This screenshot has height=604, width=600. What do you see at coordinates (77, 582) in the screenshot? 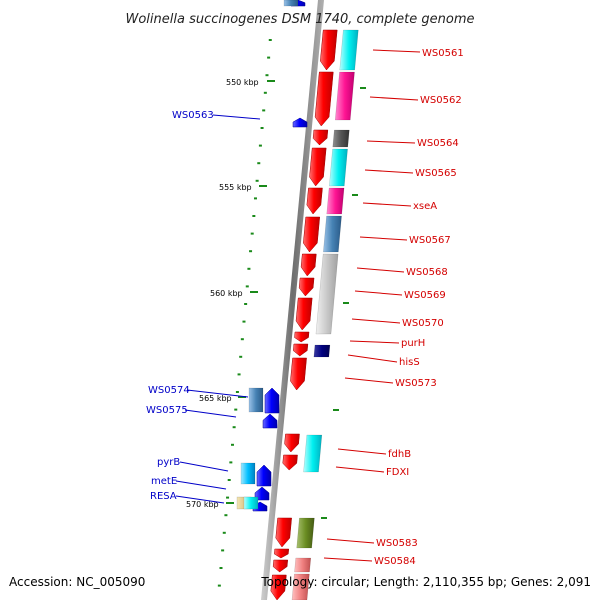
I see `accession-text: Accession: NC_005090` at bounding box center [77, 582].